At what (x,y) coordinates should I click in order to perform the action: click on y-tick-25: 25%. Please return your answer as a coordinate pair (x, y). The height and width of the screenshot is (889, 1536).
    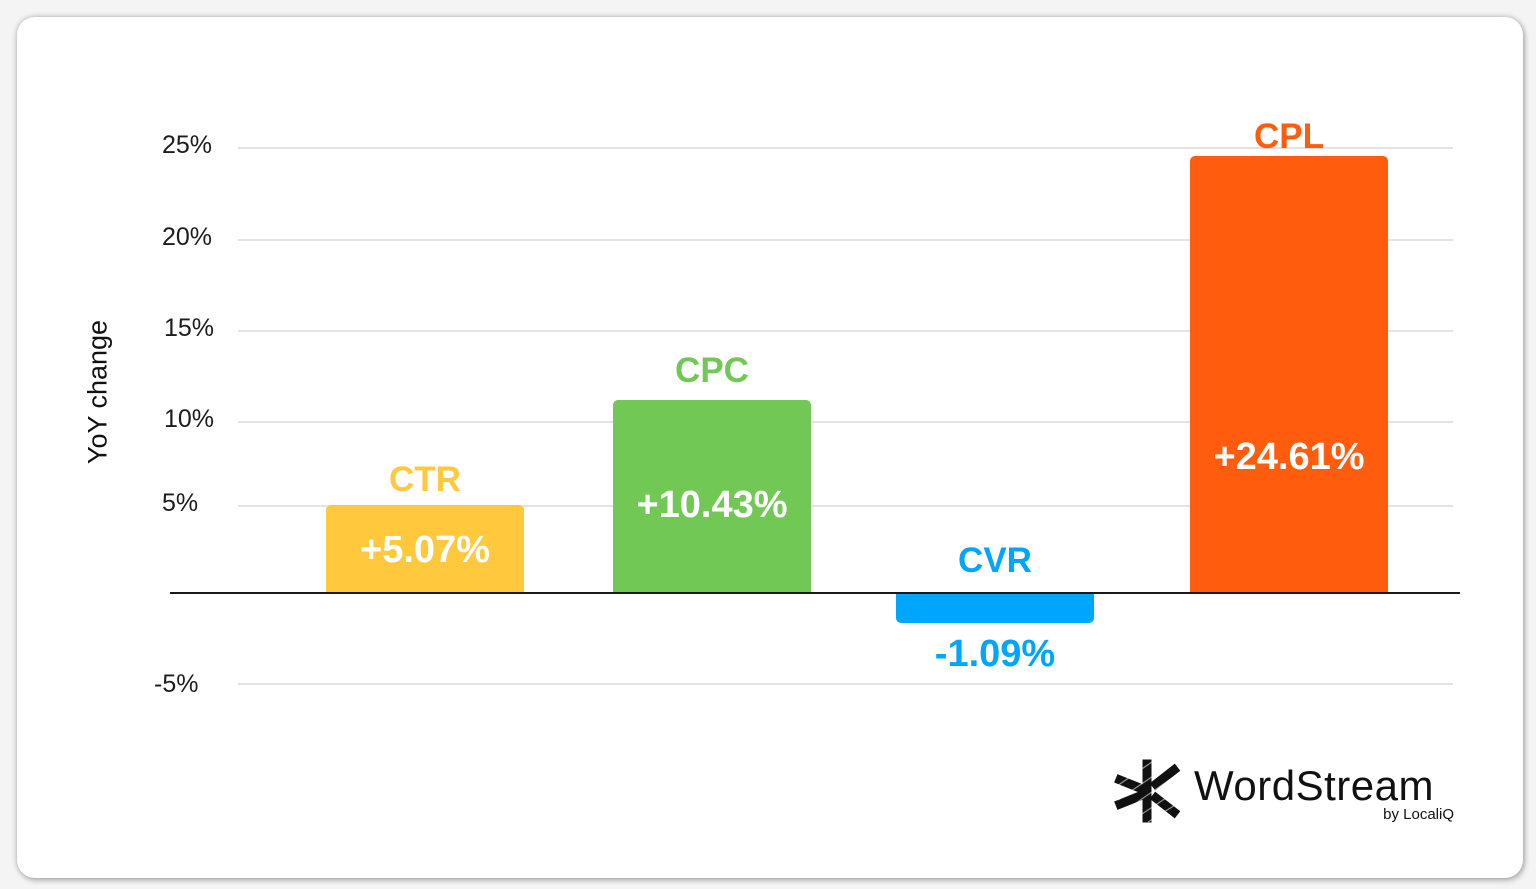
    Looking at the image, I should click on (187, 145).